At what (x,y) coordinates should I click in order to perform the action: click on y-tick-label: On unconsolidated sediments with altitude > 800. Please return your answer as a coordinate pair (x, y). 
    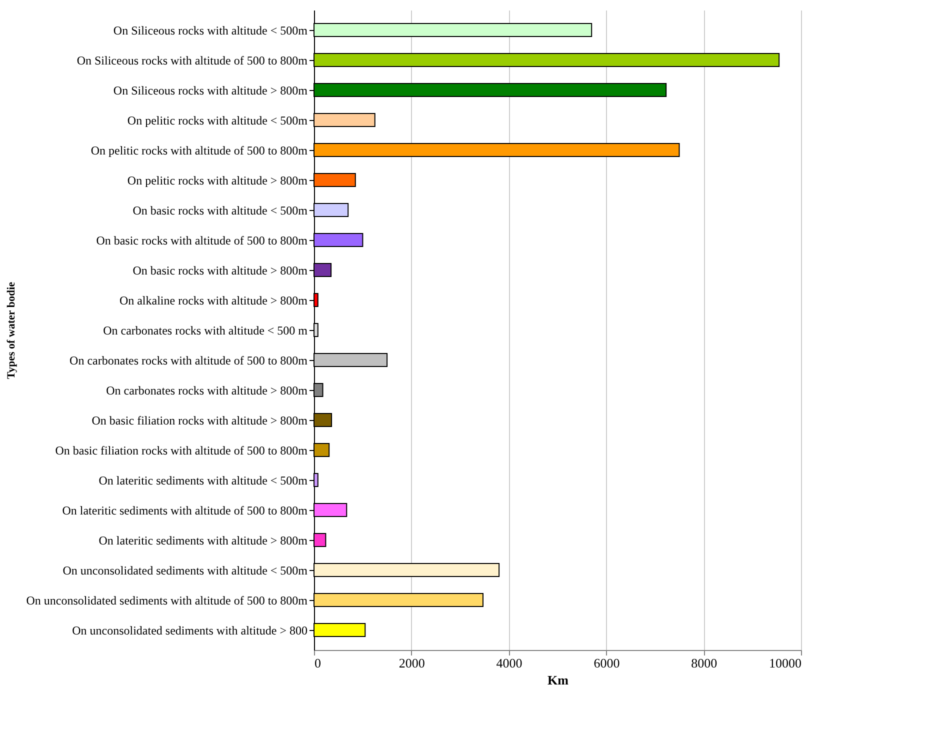
    Looking at the image, I should click on (190, 631).